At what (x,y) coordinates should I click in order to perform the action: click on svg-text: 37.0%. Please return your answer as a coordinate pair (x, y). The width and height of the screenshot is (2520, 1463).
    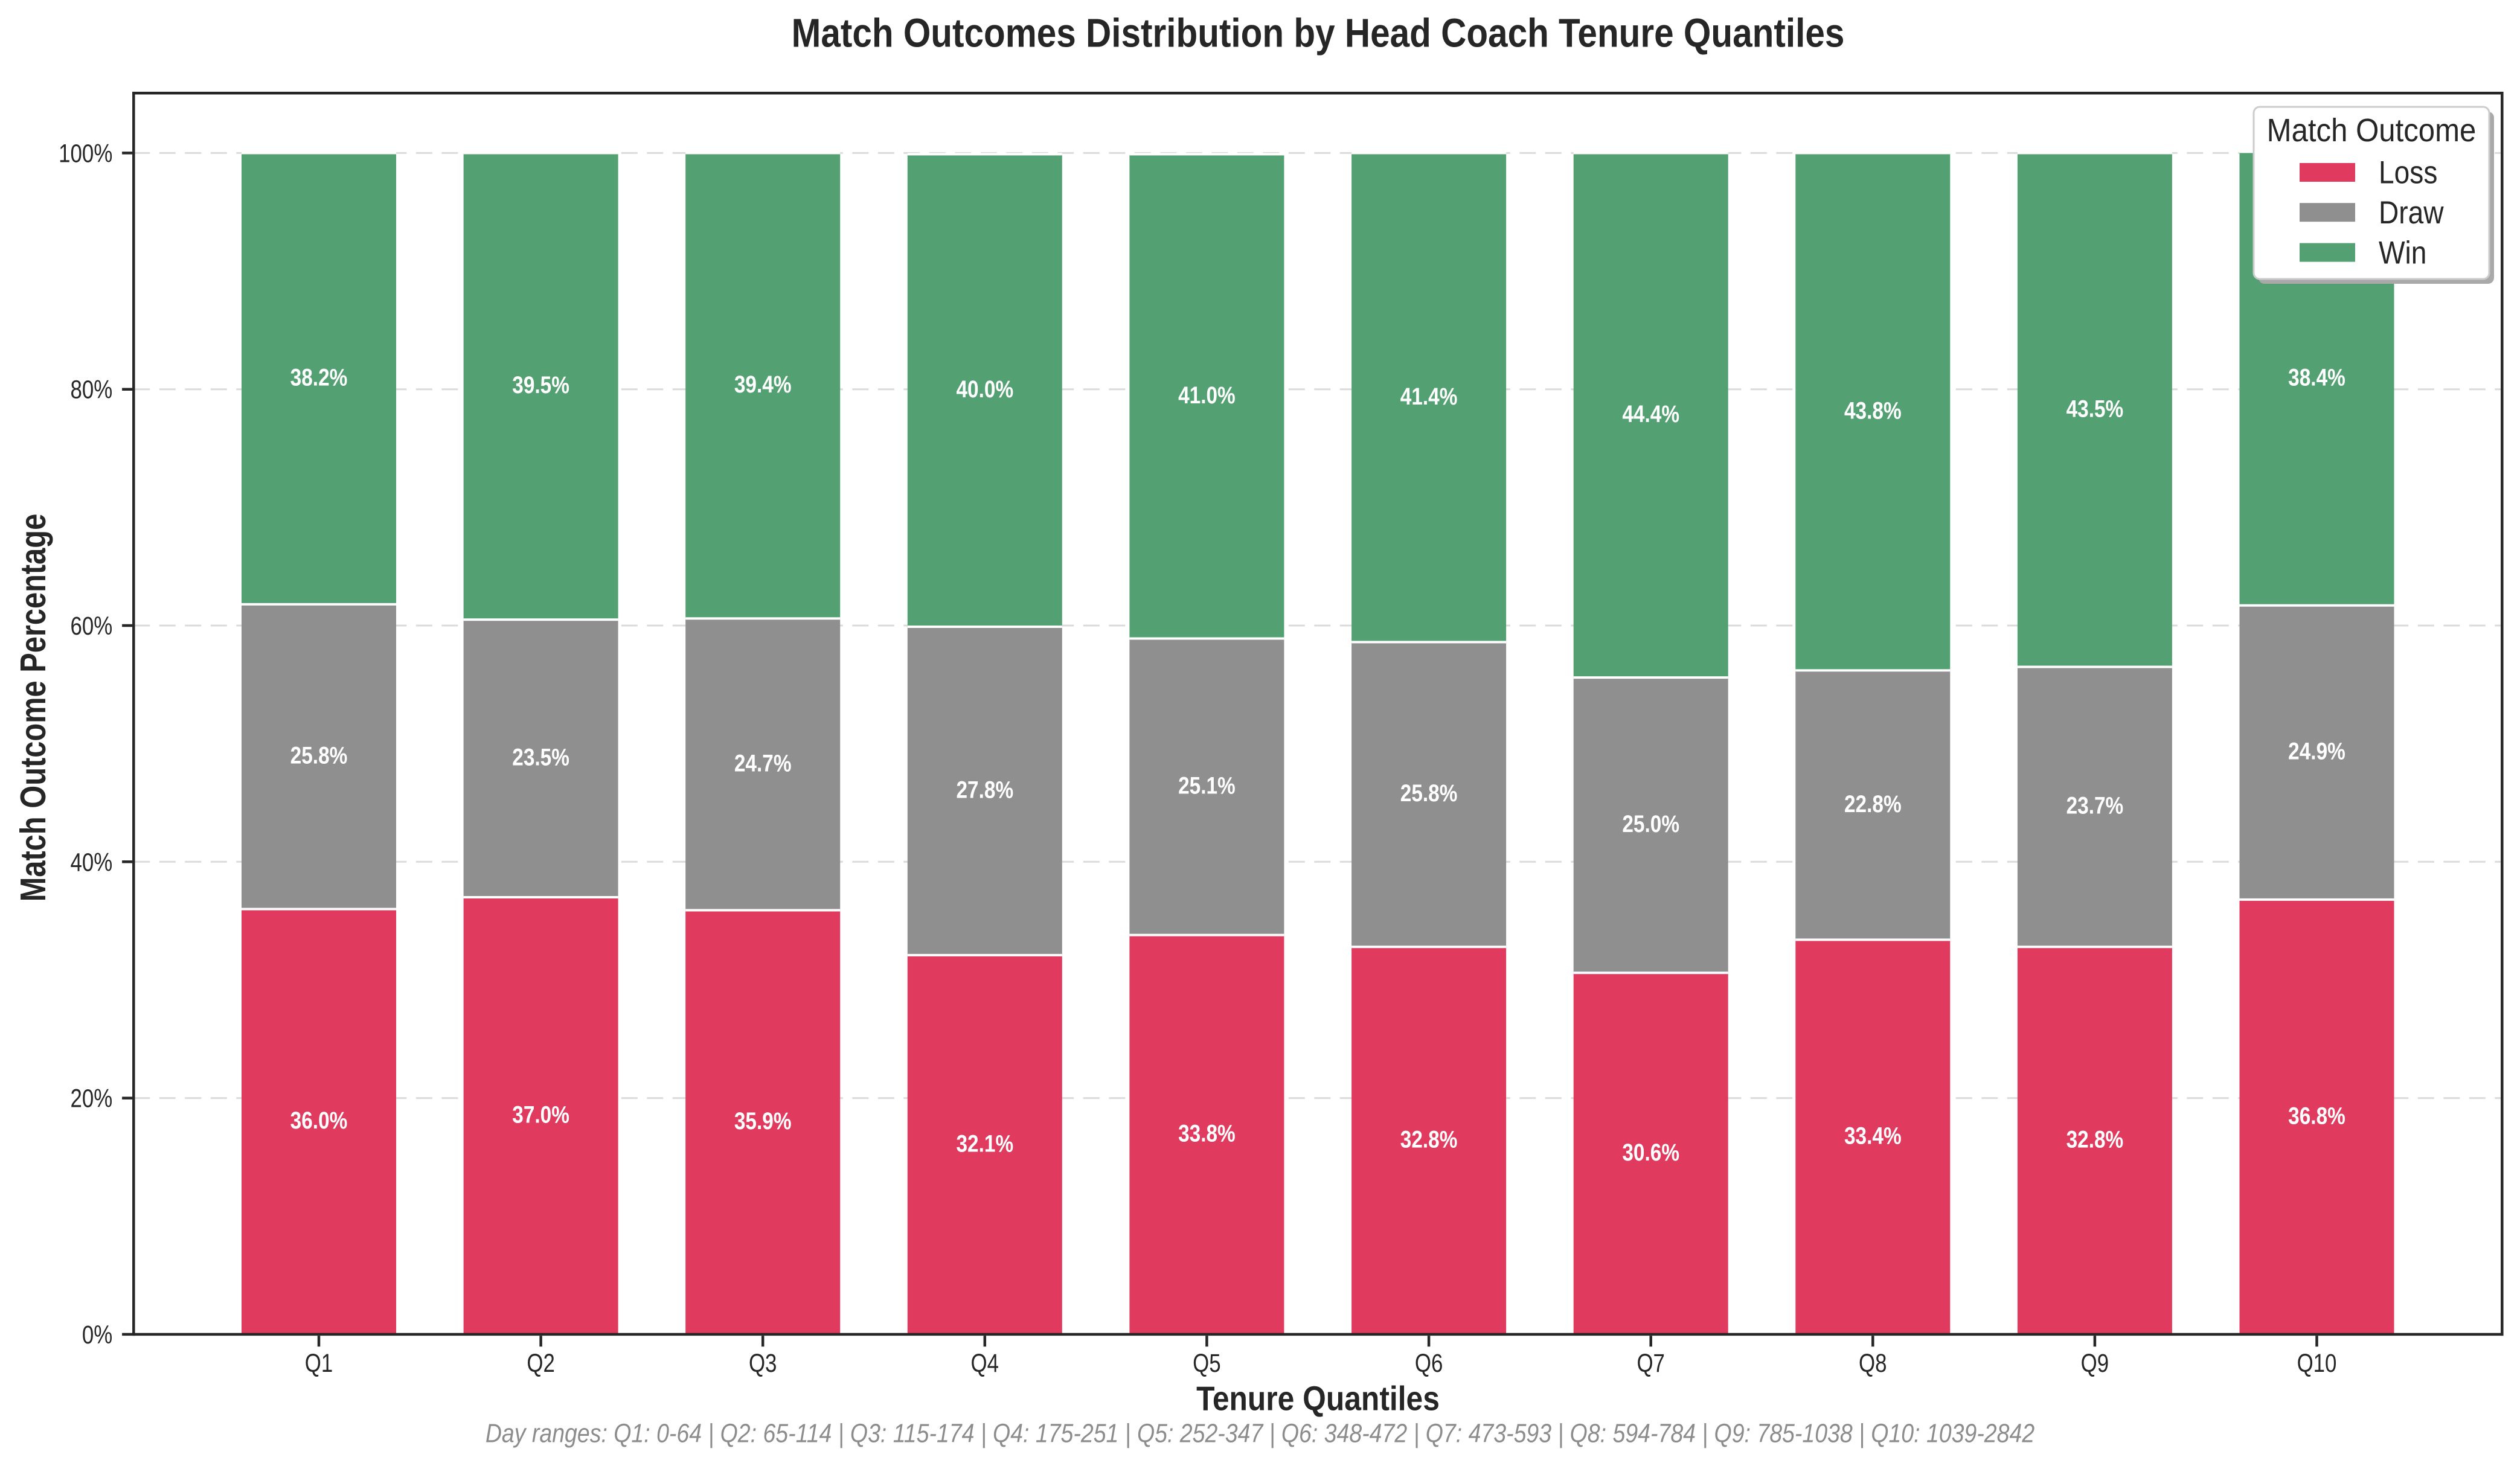
    Looking at the image, I should click on (540, 1114).